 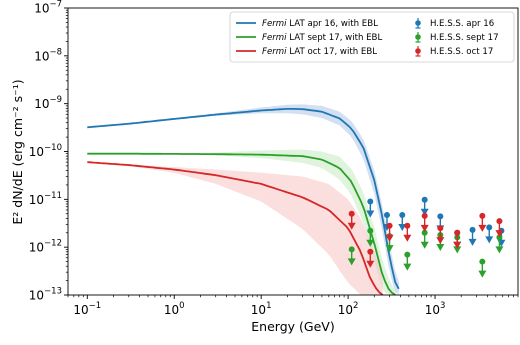 What do you see at coordinates (261, 309) in the screenshot?
I see `x-tick-label-2: 10¹` at bounding box center [261, 309].